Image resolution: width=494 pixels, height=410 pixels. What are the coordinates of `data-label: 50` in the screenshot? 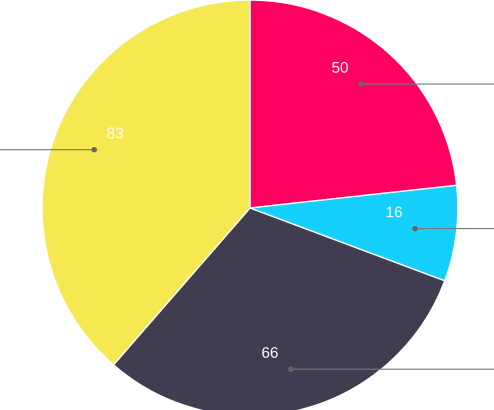 It's located at (340, 67).